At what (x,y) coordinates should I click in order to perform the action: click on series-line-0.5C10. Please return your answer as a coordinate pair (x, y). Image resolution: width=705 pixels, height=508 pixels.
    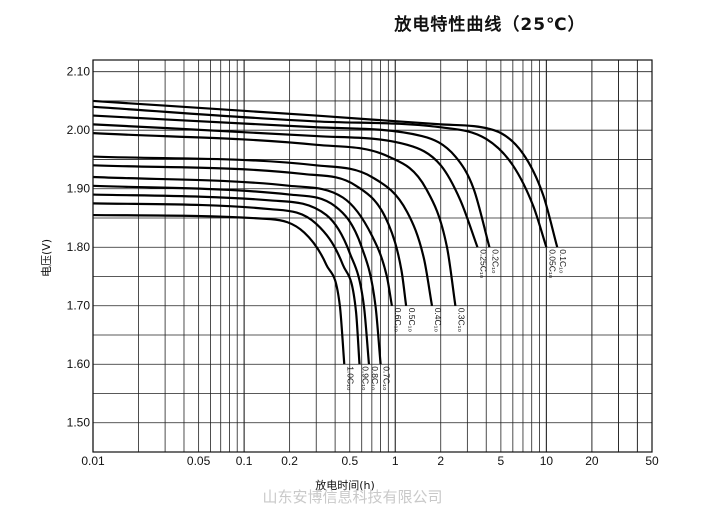
    Looking at the image, I should click on (250, 235).